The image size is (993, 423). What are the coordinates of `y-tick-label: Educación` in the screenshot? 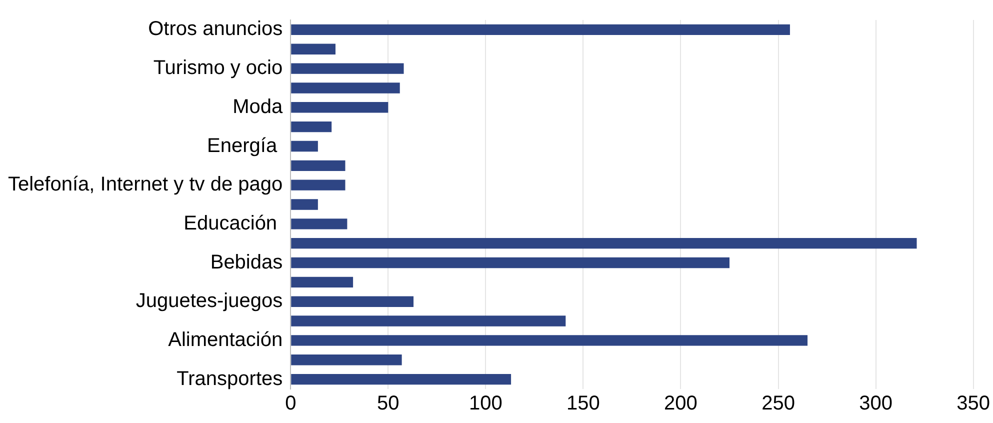 It's located at (233, 223).